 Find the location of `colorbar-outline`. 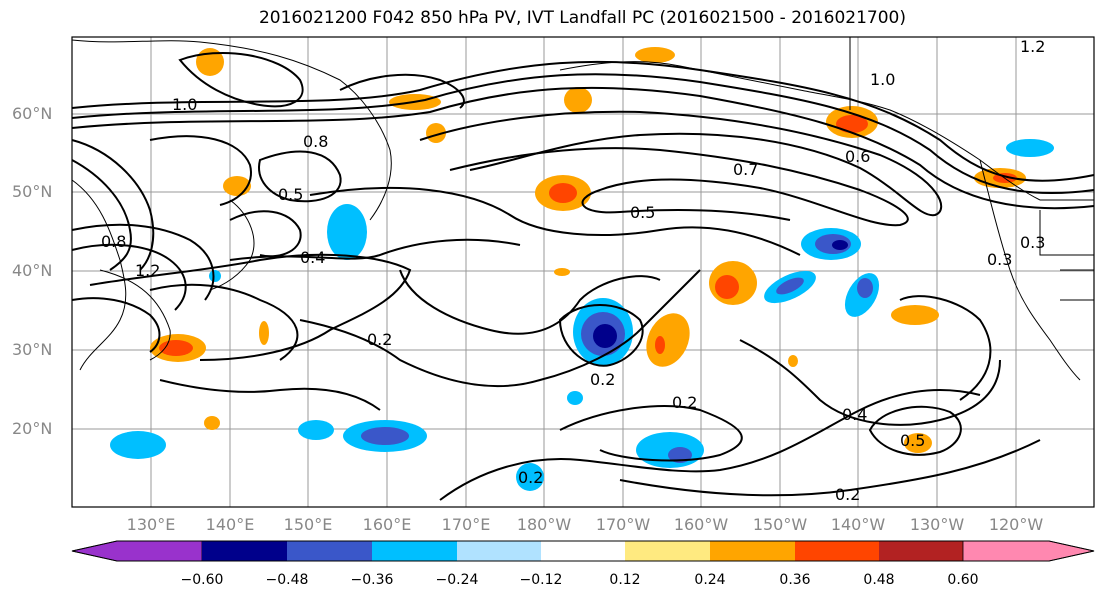

colorbar-outline is located at coordinates (583, 551).